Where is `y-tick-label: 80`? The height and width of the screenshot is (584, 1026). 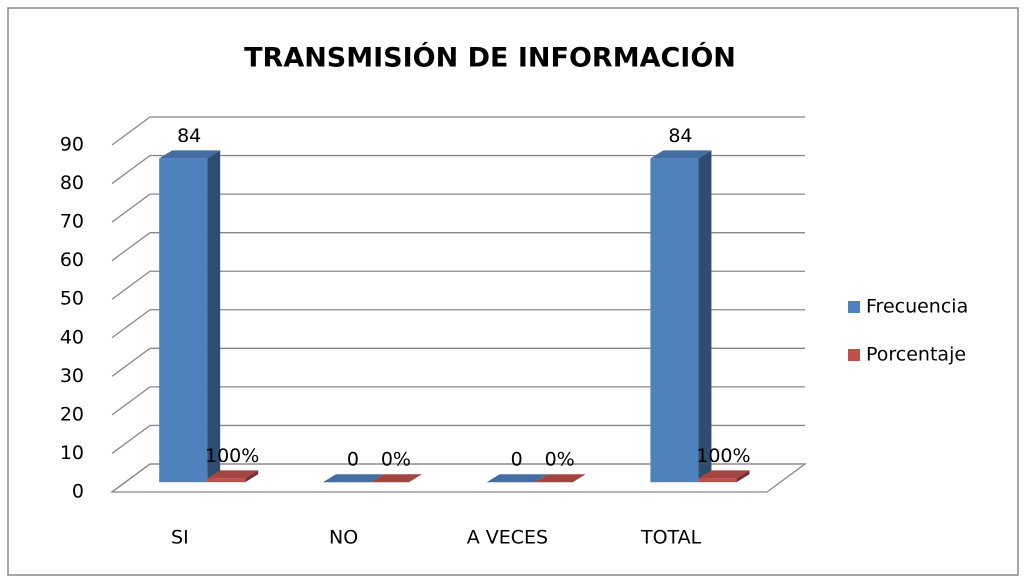
y-tick-label: 80 is located at coordinates (72, 183).